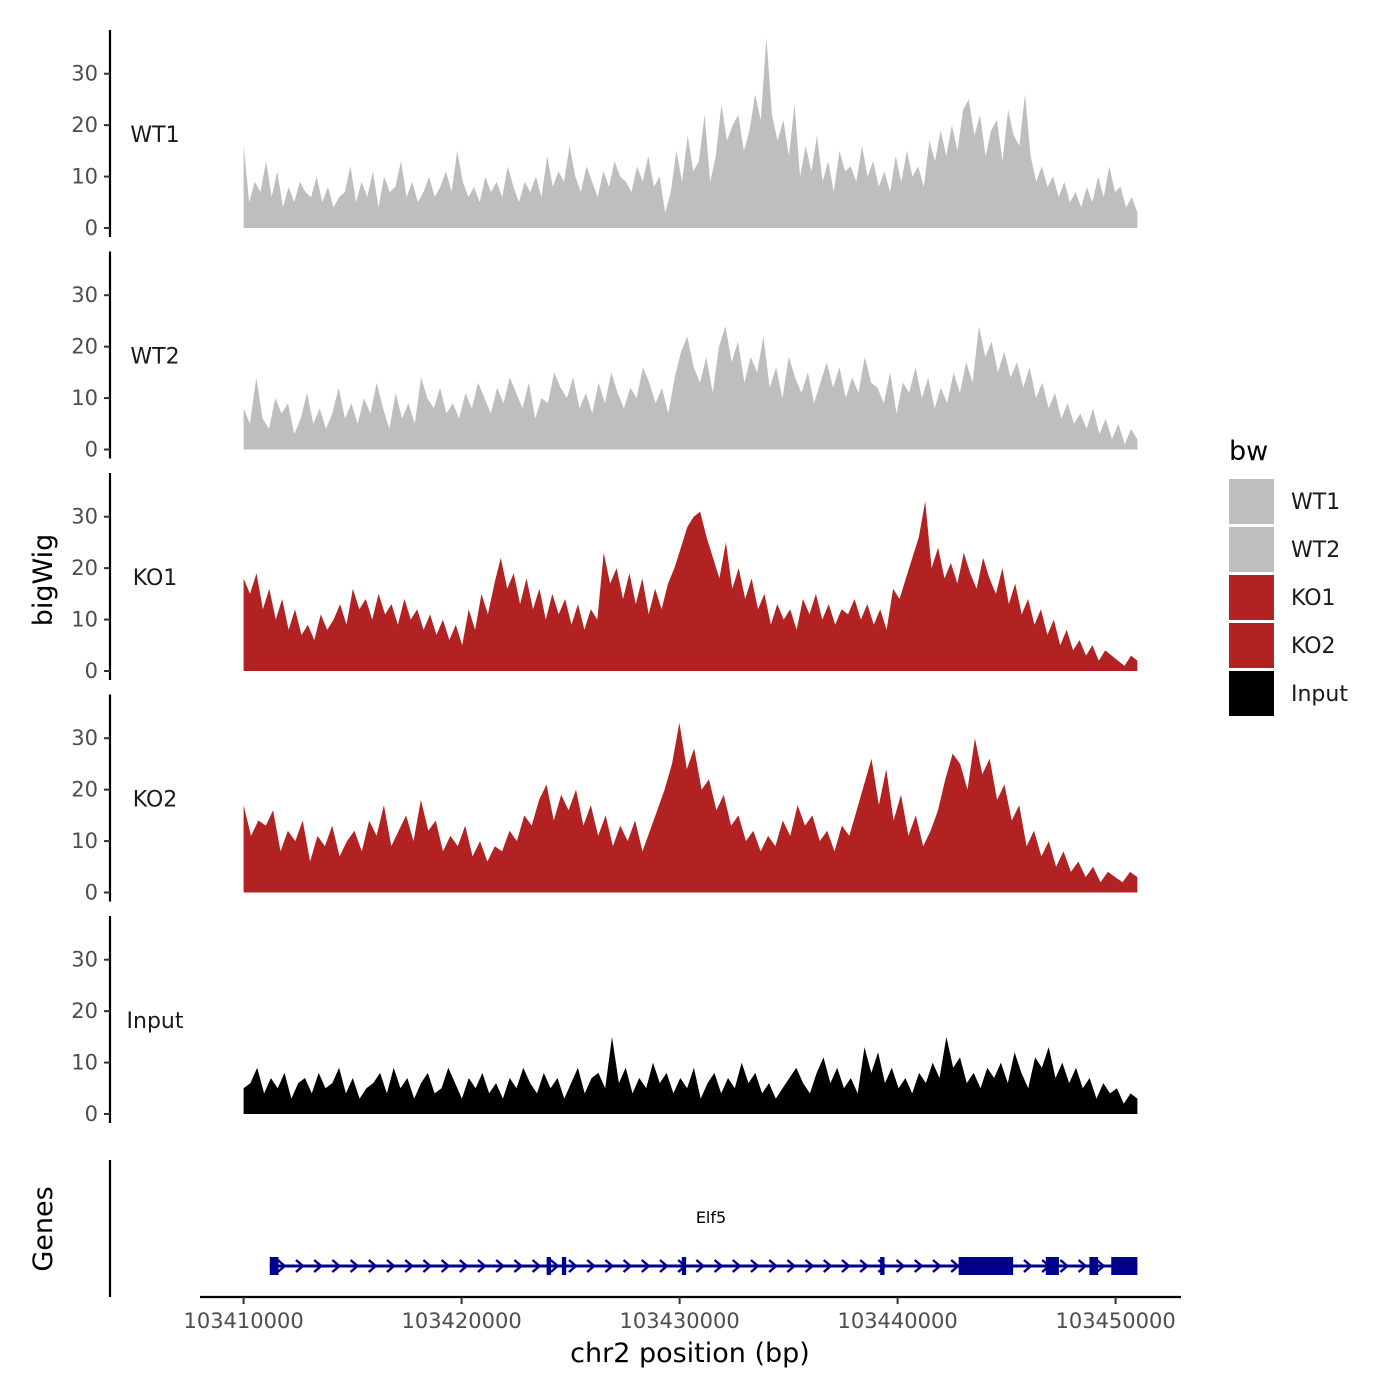 This screenshot has height=1400, width=1400. I want to click on legend: bw WT1 WT2 KO1 KO2 Input, so click(1288, 576).